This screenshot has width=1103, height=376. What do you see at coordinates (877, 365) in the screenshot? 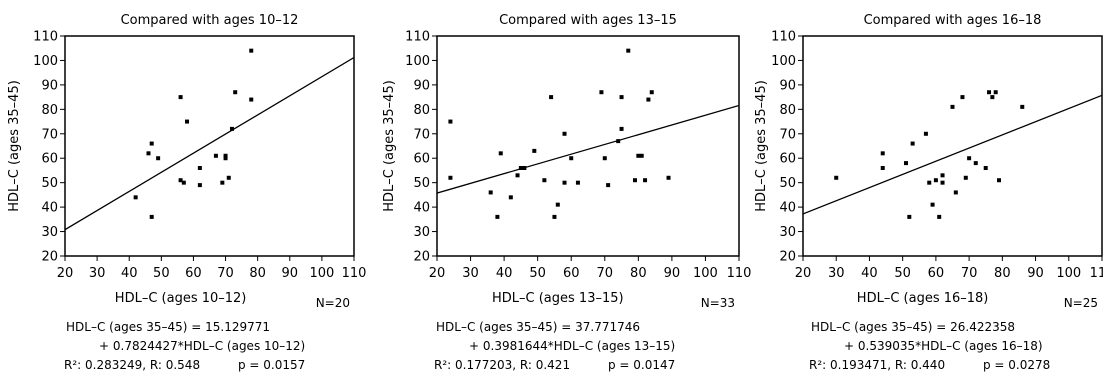
I see `r-squared-label: R²: 0.193471, R: 0.440` at bounding box center [877, 365].